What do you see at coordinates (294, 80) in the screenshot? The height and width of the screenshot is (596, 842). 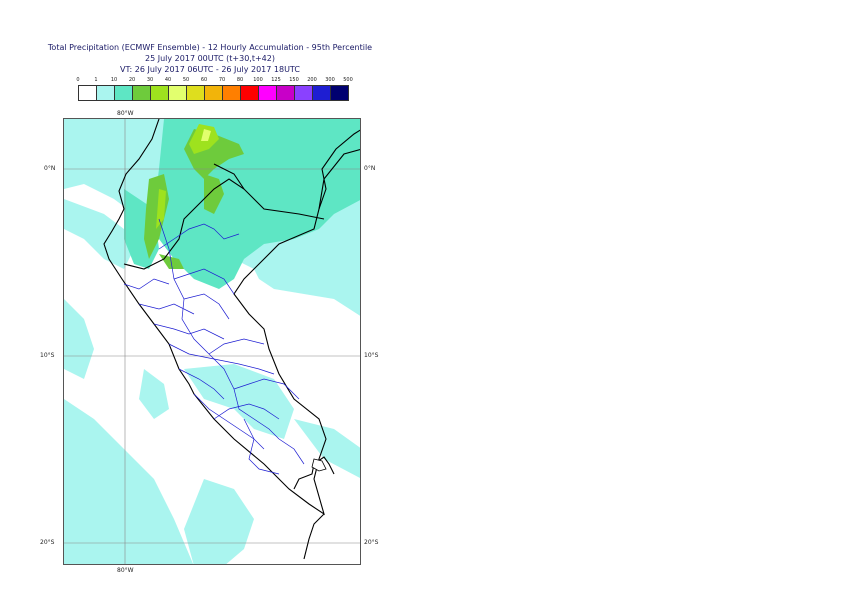 I see `legend-label: 150` at bounding box center [294, 80].